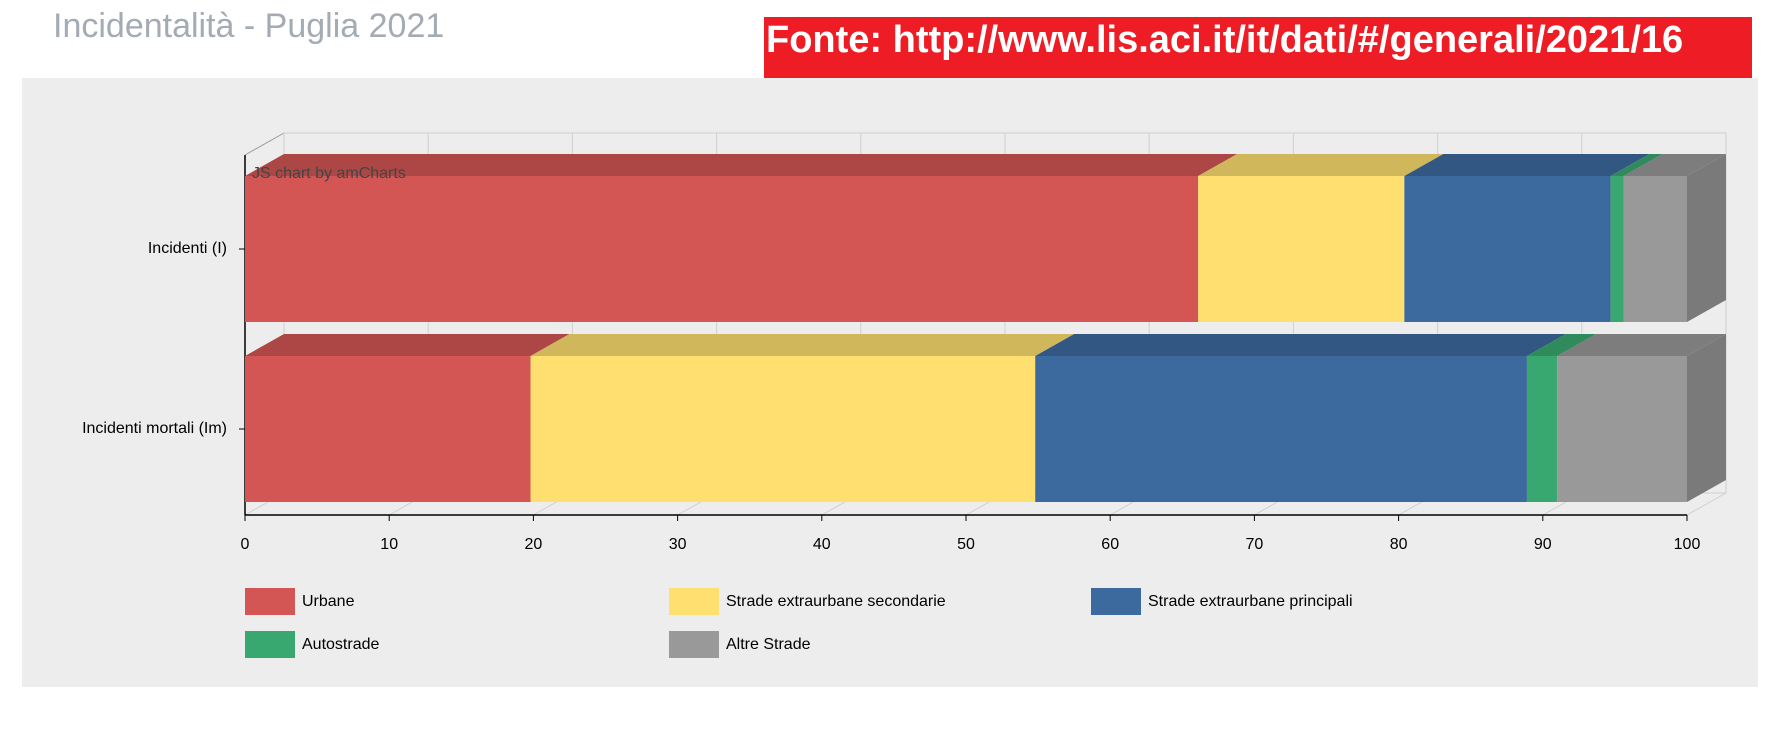 This screenshot has height=734, width=1781. I want to click on legend-label: Strade extraurbane secondarie, so click(836, 601).